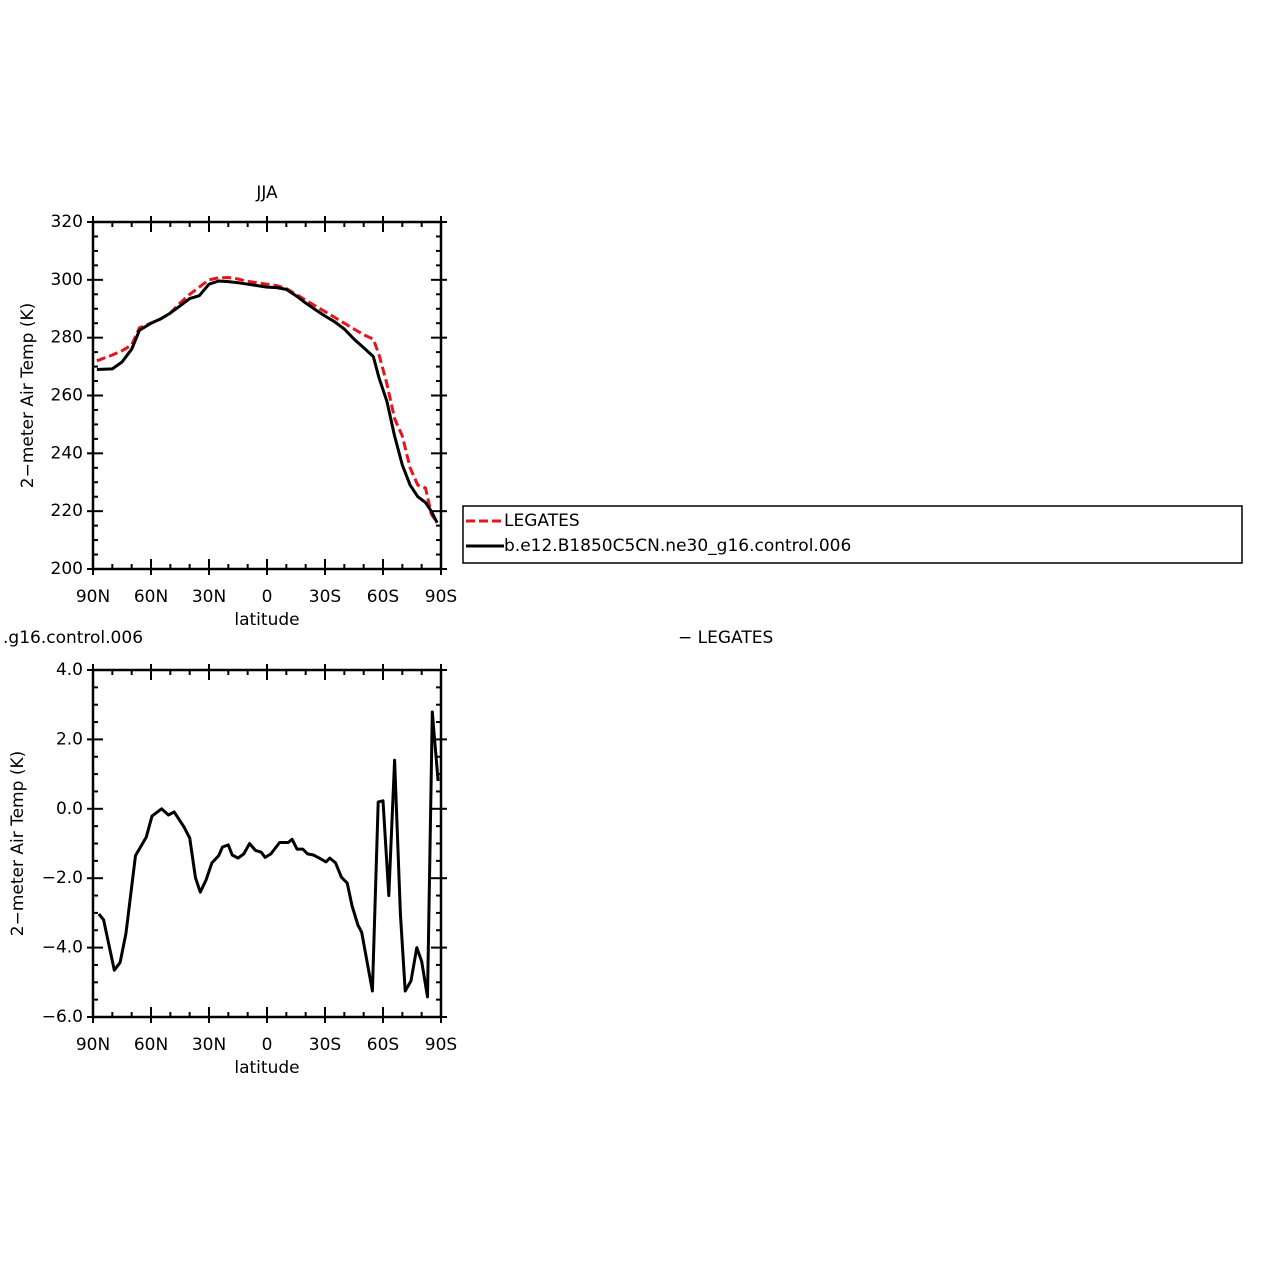  I want to click on y-tick-label: −2.0, so click(62, 878).